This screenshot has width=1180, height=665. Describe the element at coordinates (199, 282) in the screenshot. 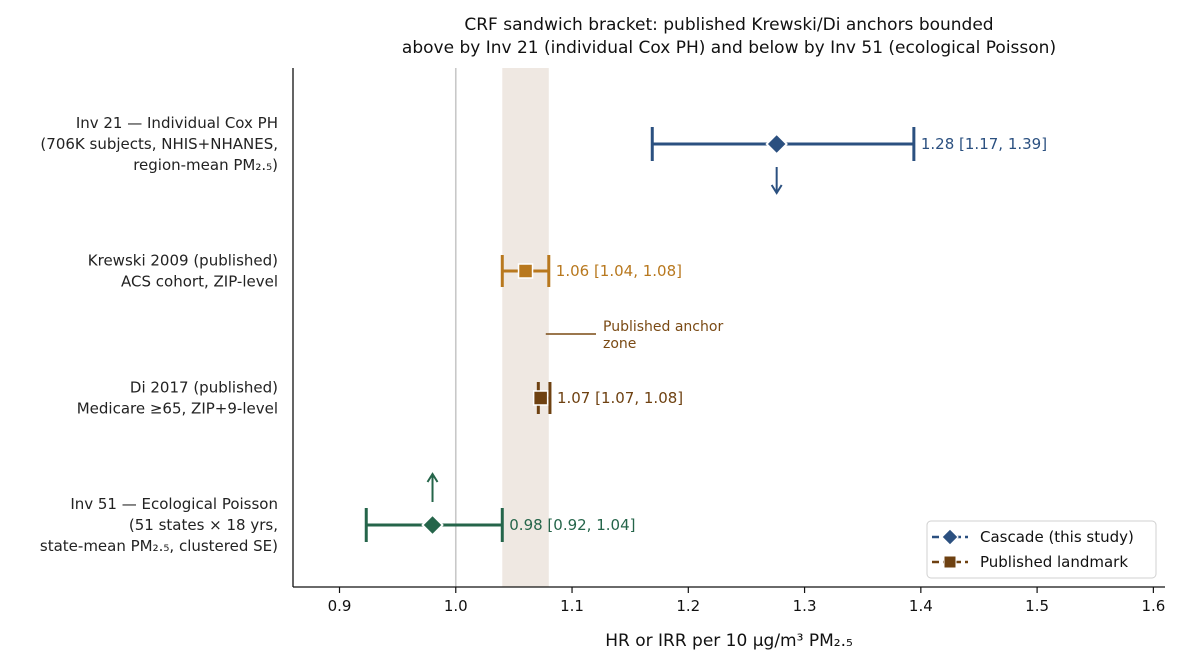

I see `row-label: ACS cohort, ZIP-level` at that location.